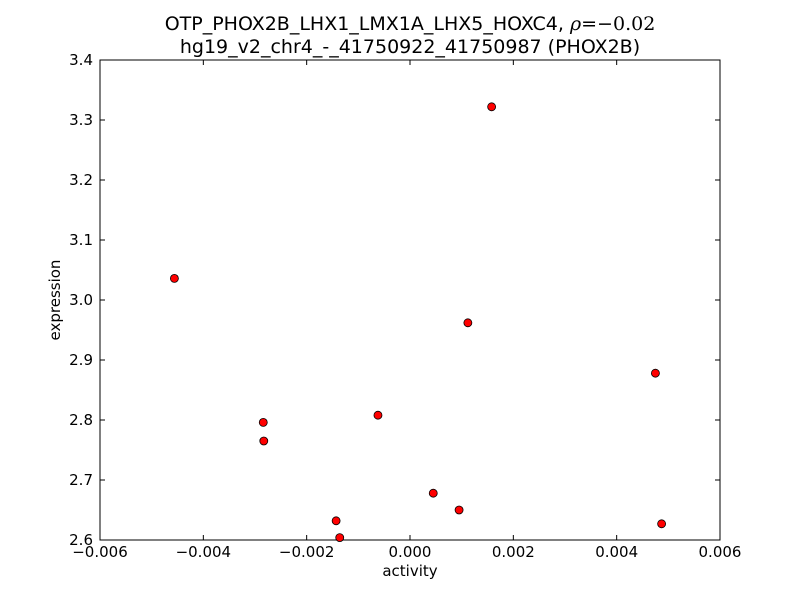 The height and width of the screenshot is (600, 800). I want to click on y-tick-label: 2.8, so click(81, 420).